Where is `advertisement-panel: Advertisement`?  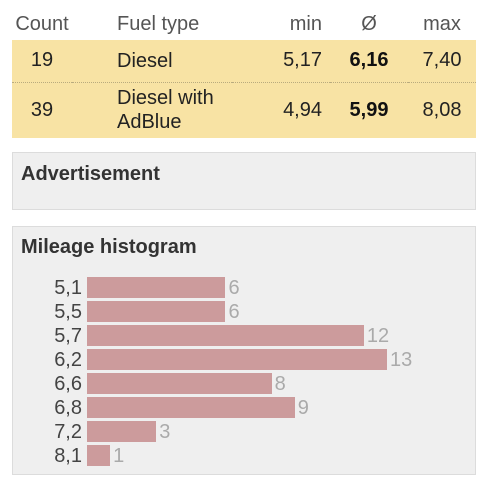
advertisement-panel: Advertisement is located at coordinates (244, 181).